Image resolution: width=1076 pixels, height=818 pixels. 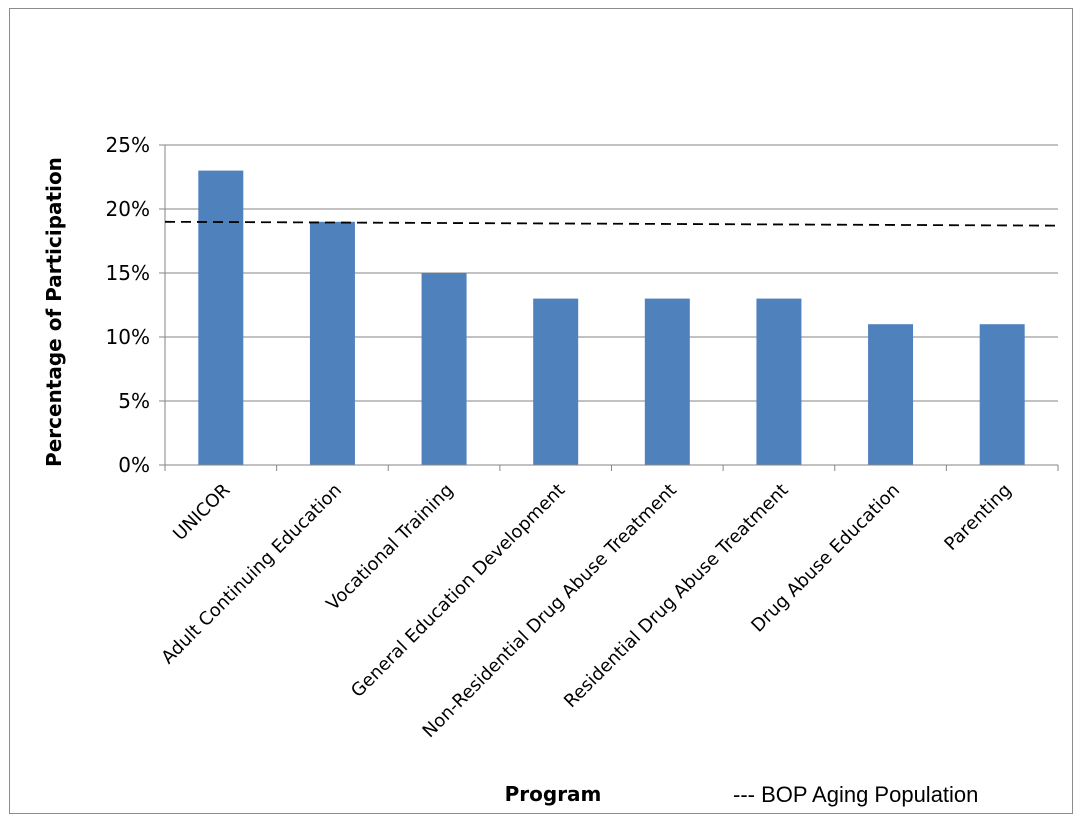 I want to click on reference-line-layer, so click(x=611, y=223).